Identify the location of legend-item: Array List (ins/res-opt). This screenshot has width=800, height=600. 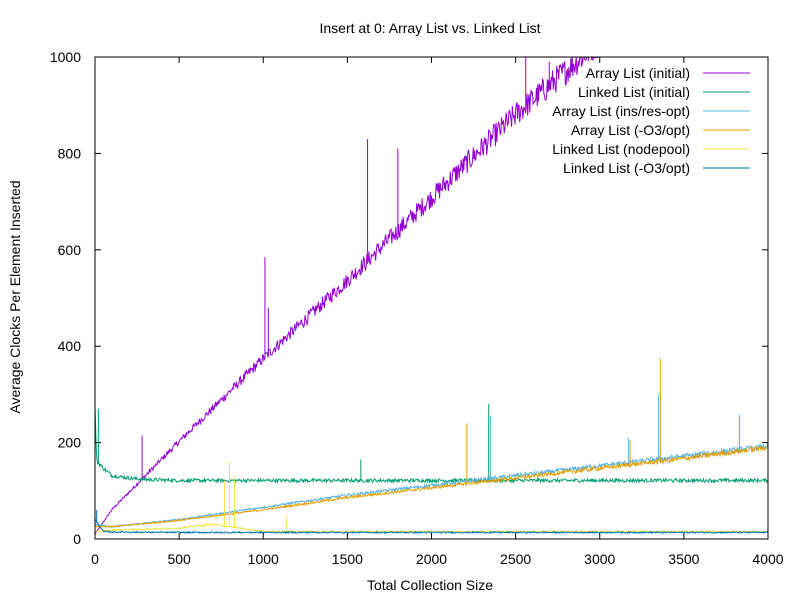
(651, 111).